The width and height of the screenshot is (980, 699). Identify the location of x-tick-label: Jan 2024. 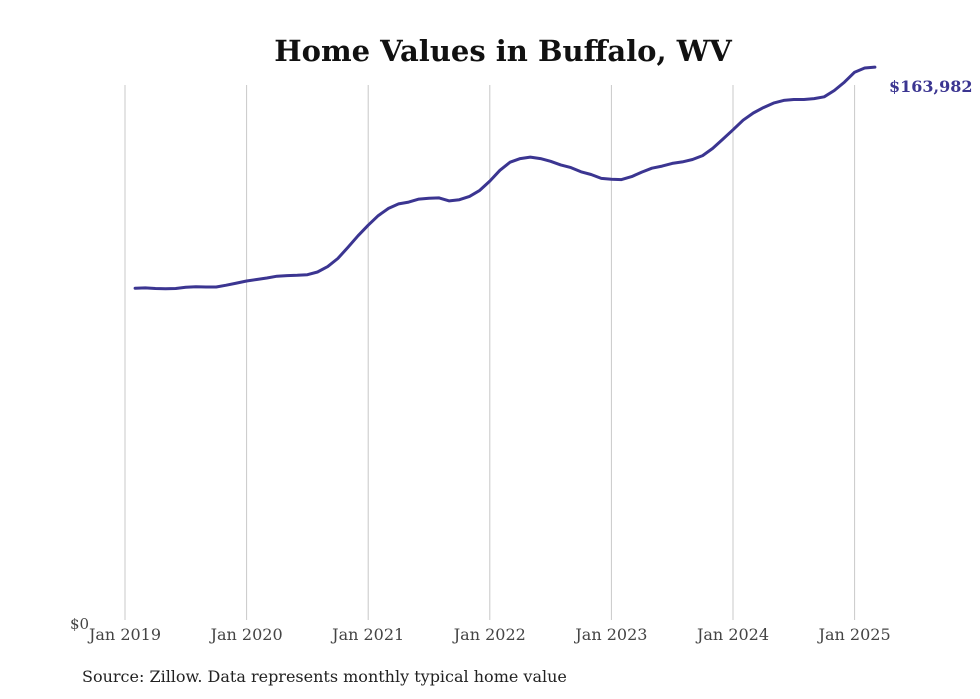
(732, 634).